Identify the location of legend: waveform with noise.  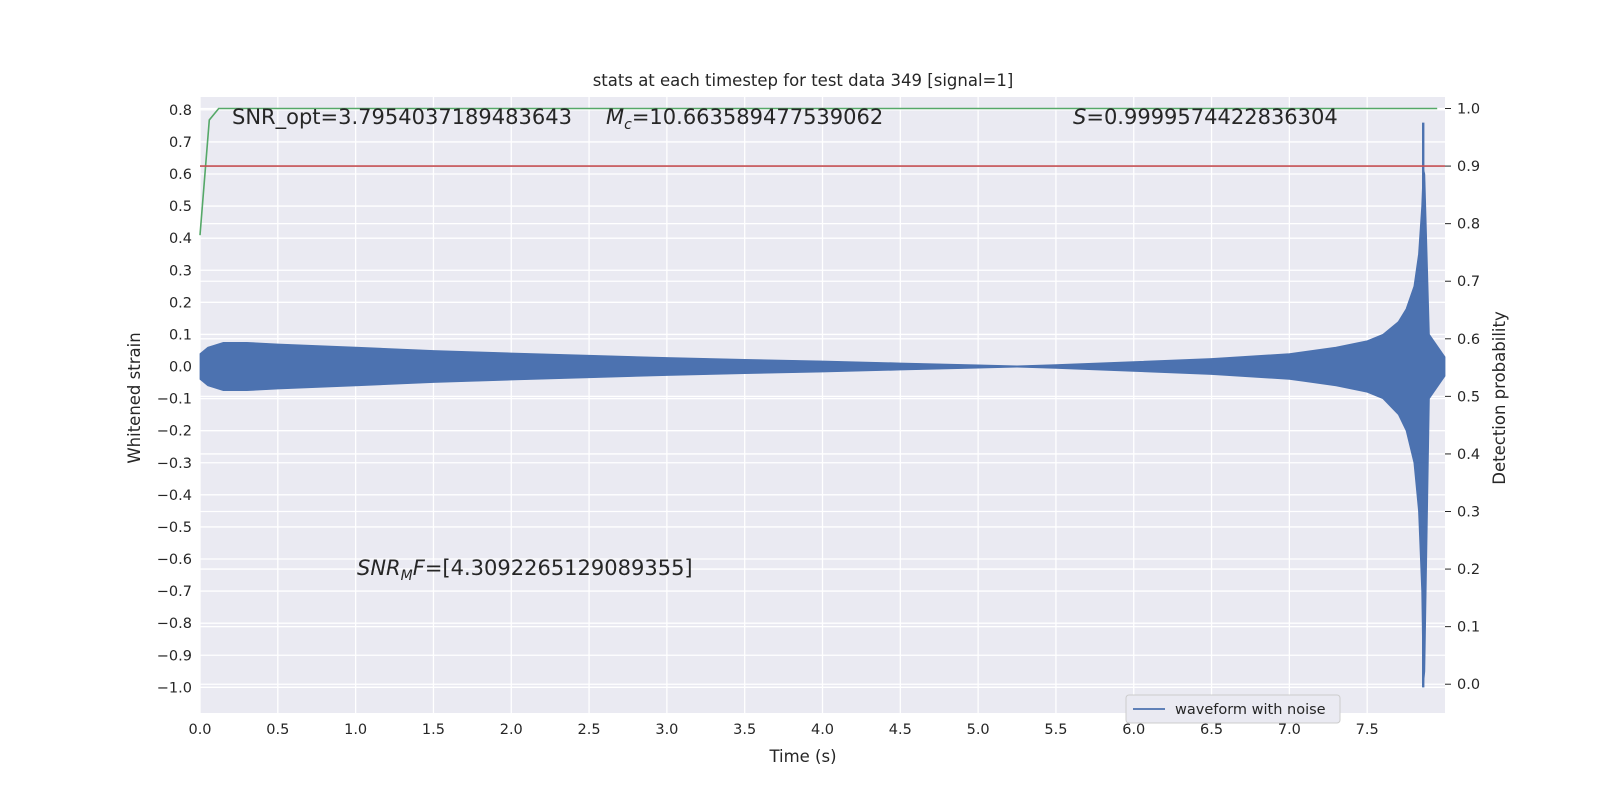
(1233, 709).